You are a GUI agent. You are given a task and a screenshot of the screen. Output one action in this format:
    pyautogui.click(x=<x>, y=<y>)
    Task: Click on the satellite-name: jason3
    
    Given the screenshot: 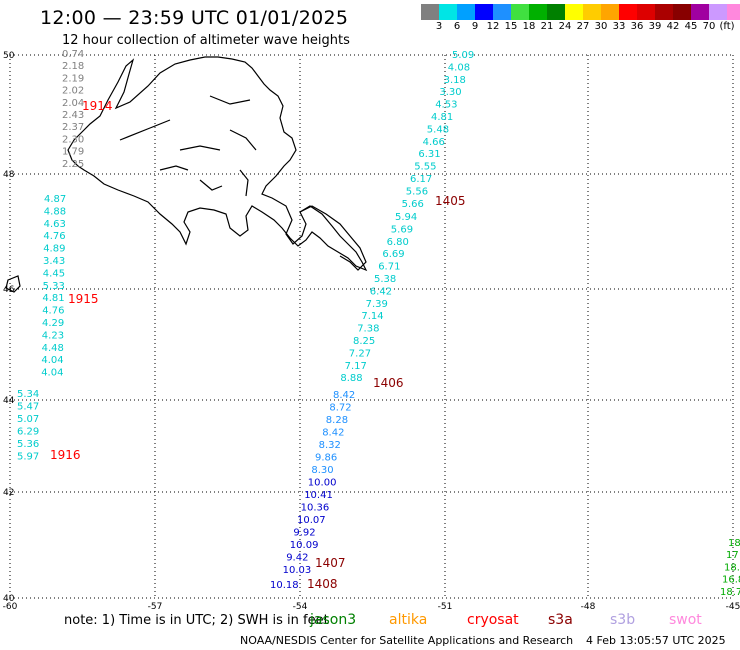 What is the action you would take?
    pyautogui.click(x=333, y=620)
    